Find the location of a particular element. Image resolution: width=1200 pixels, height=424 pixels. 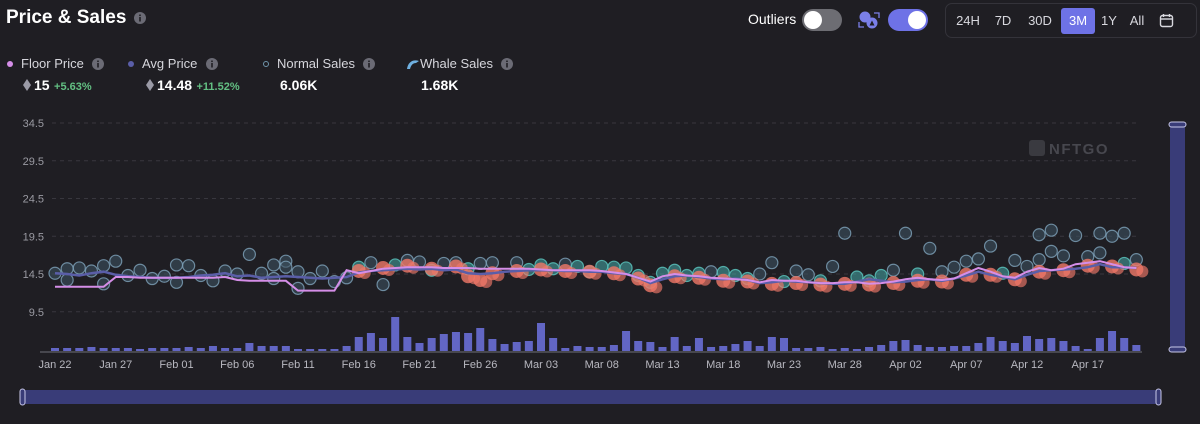

slider-handle-top is located at coordinates (1177, 124).